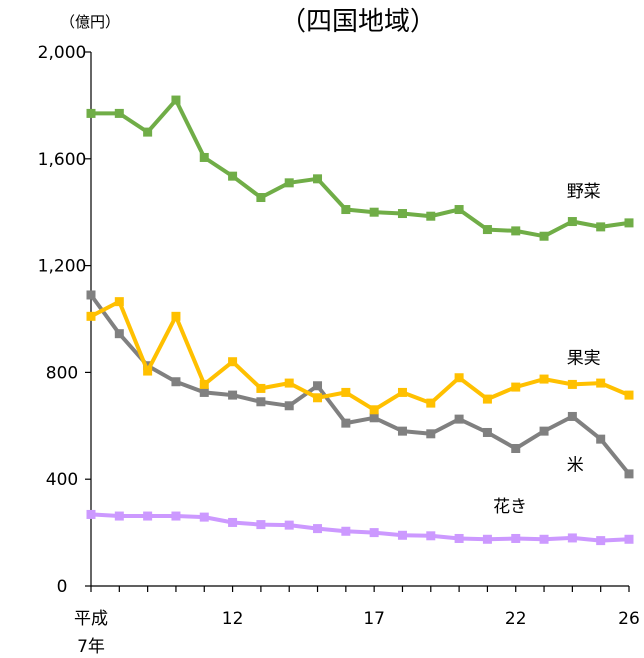 This screenshot has height=658, width=644. Describe the element at coordinates (62, 480) in the screenshot. I see `y-tick-label: 400` at that location.